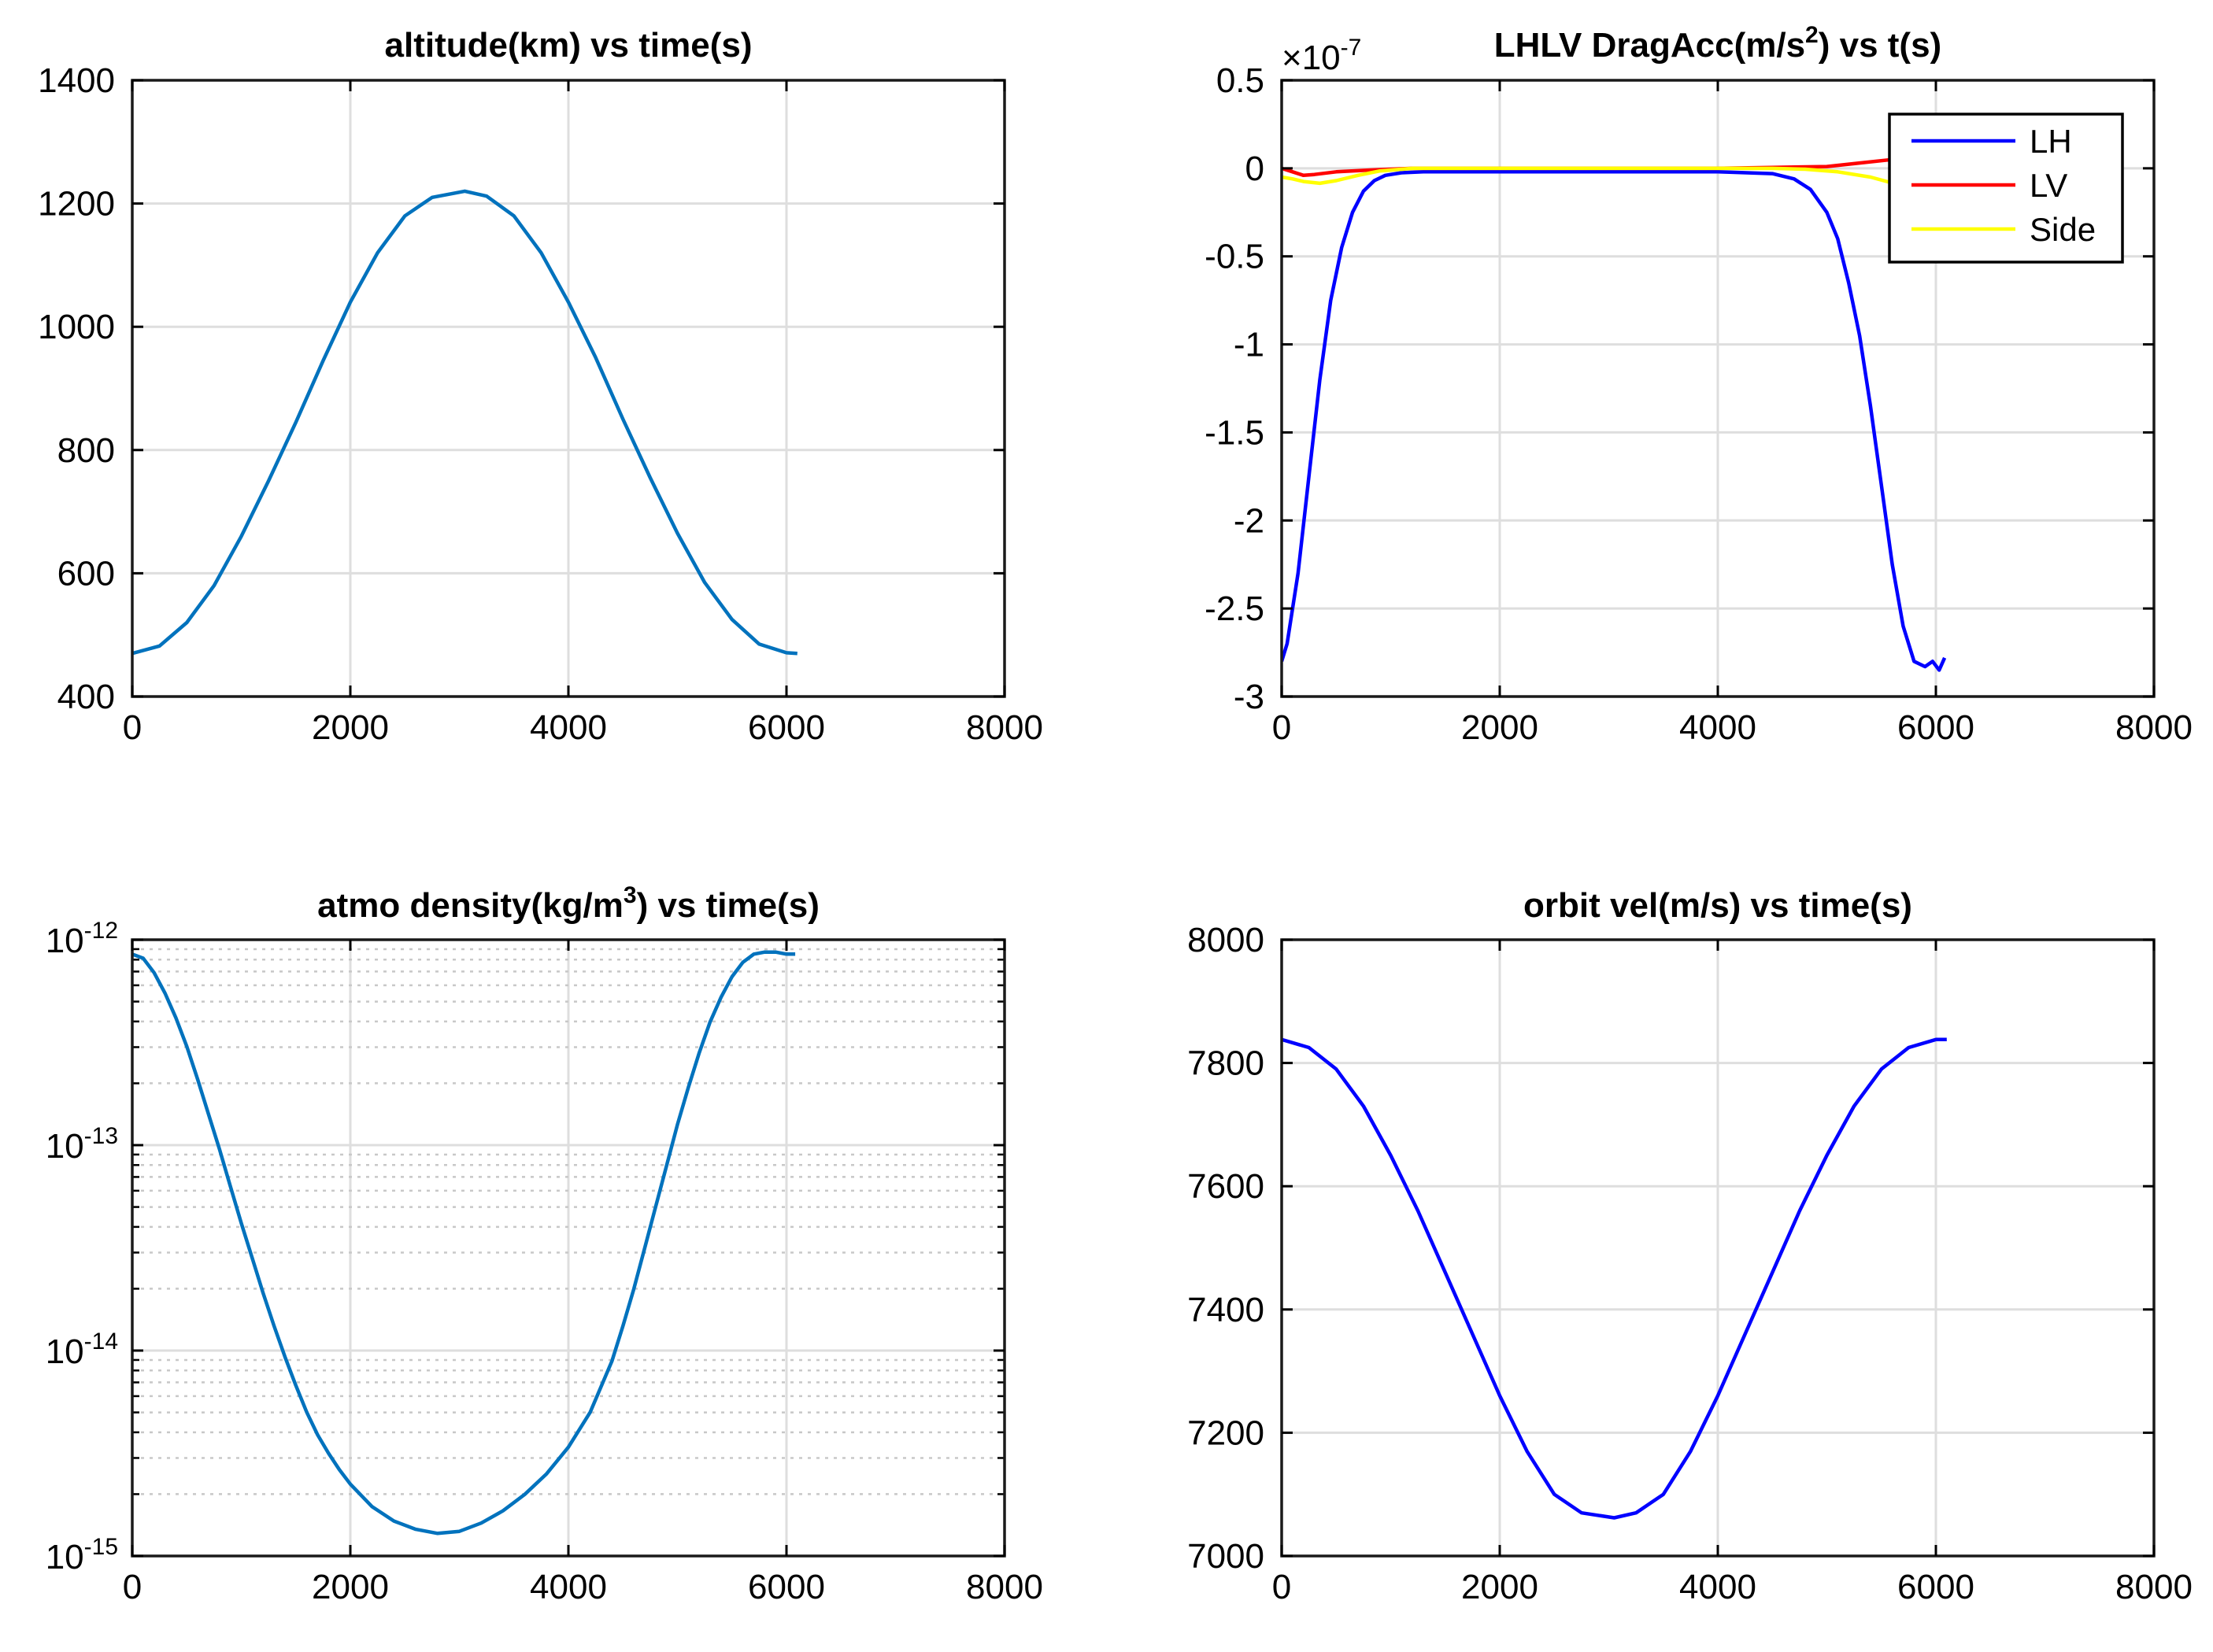  I want to click on legend: LH LV Side, so click(2006, 189).